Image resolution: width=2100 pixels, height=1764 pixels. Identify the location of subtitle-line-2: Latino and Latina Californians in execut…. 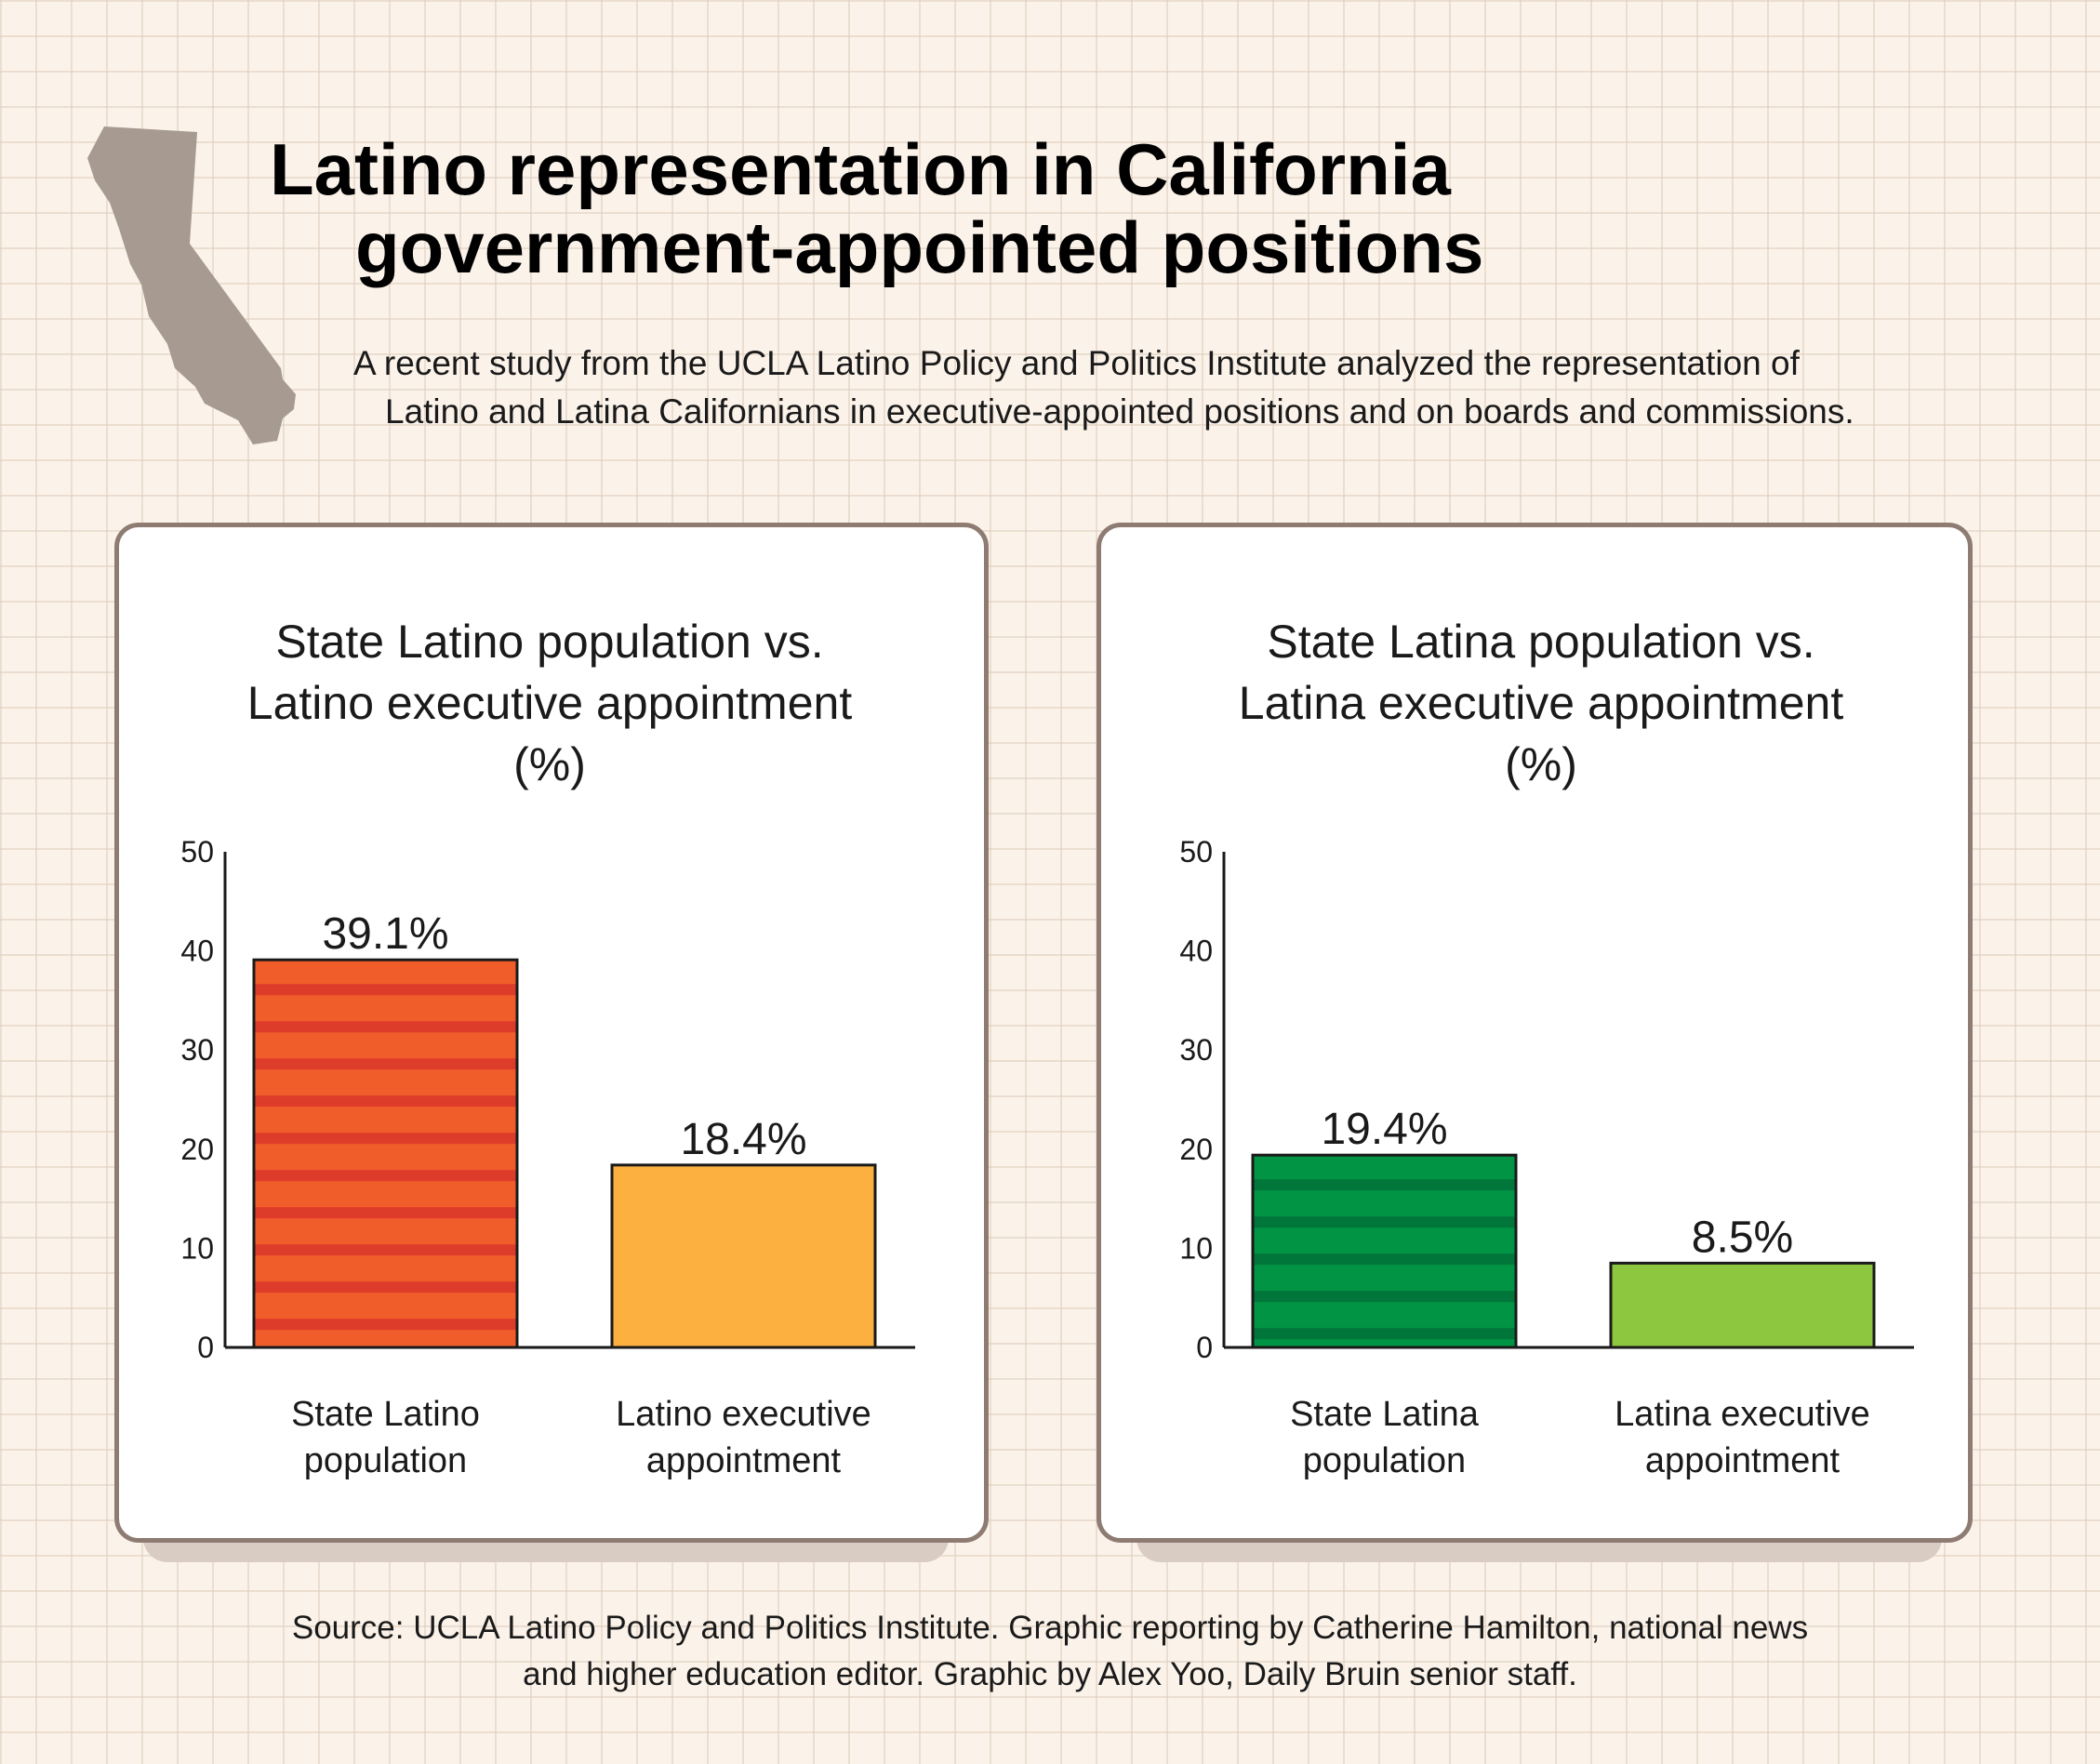
(1119, 411).